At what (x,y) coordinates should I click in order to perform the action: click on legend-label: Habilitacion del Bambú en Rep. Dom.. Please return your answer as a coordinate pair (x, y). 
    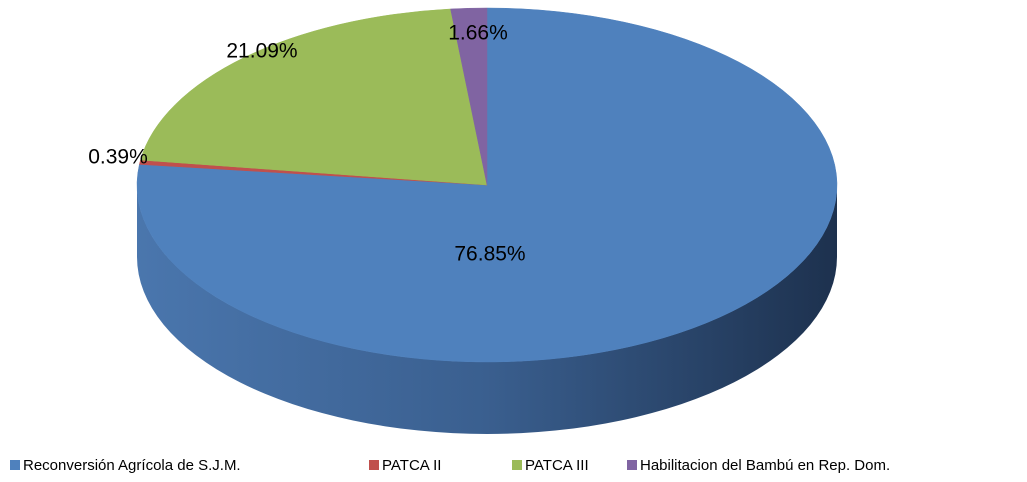
    Looking at the image, I should click on (765, 465).